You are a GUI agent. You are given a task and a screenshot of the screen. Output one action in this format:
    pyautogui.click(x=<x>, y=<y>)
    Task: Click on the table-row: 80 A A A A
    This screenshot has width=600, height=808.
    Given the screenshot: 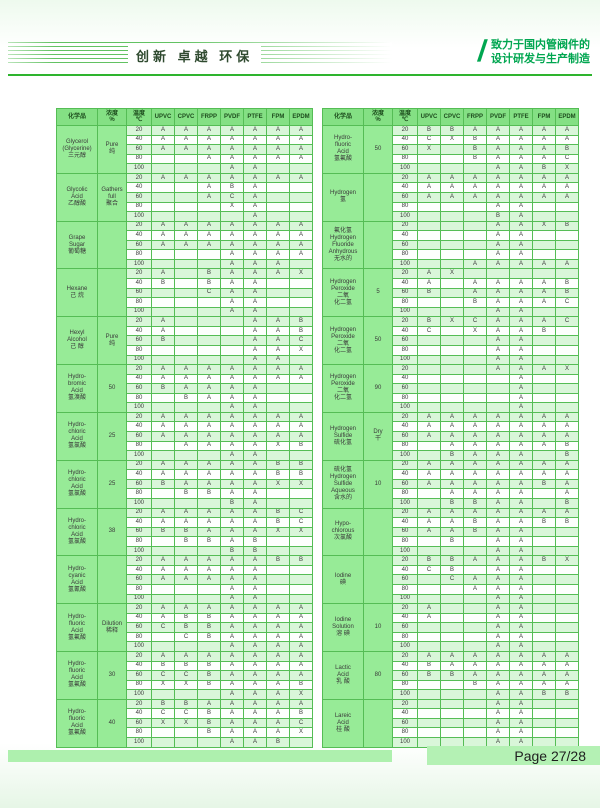 What is the action you would take?
    pyautogui.click(x=185, y=254)
    